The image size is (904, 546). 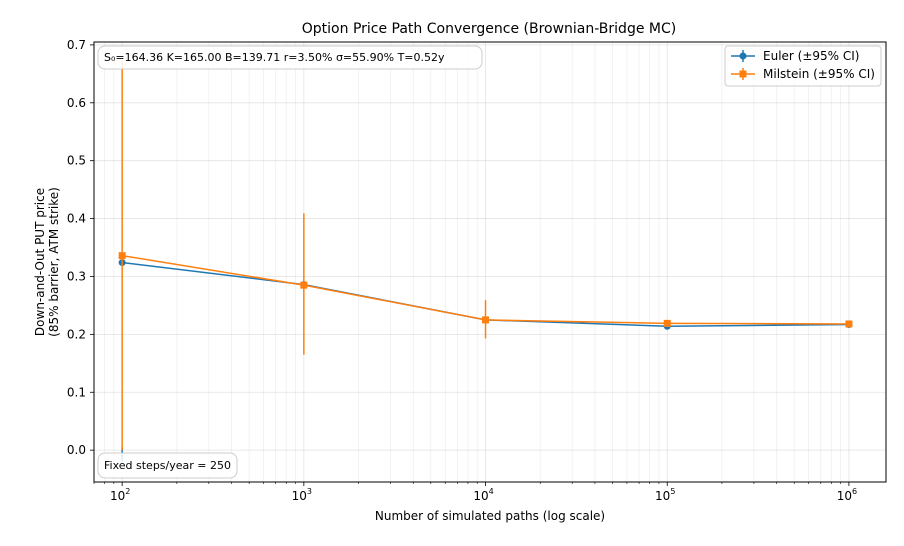 I want to click on y-tick-label: 0.6, so click(x=76, y=103).